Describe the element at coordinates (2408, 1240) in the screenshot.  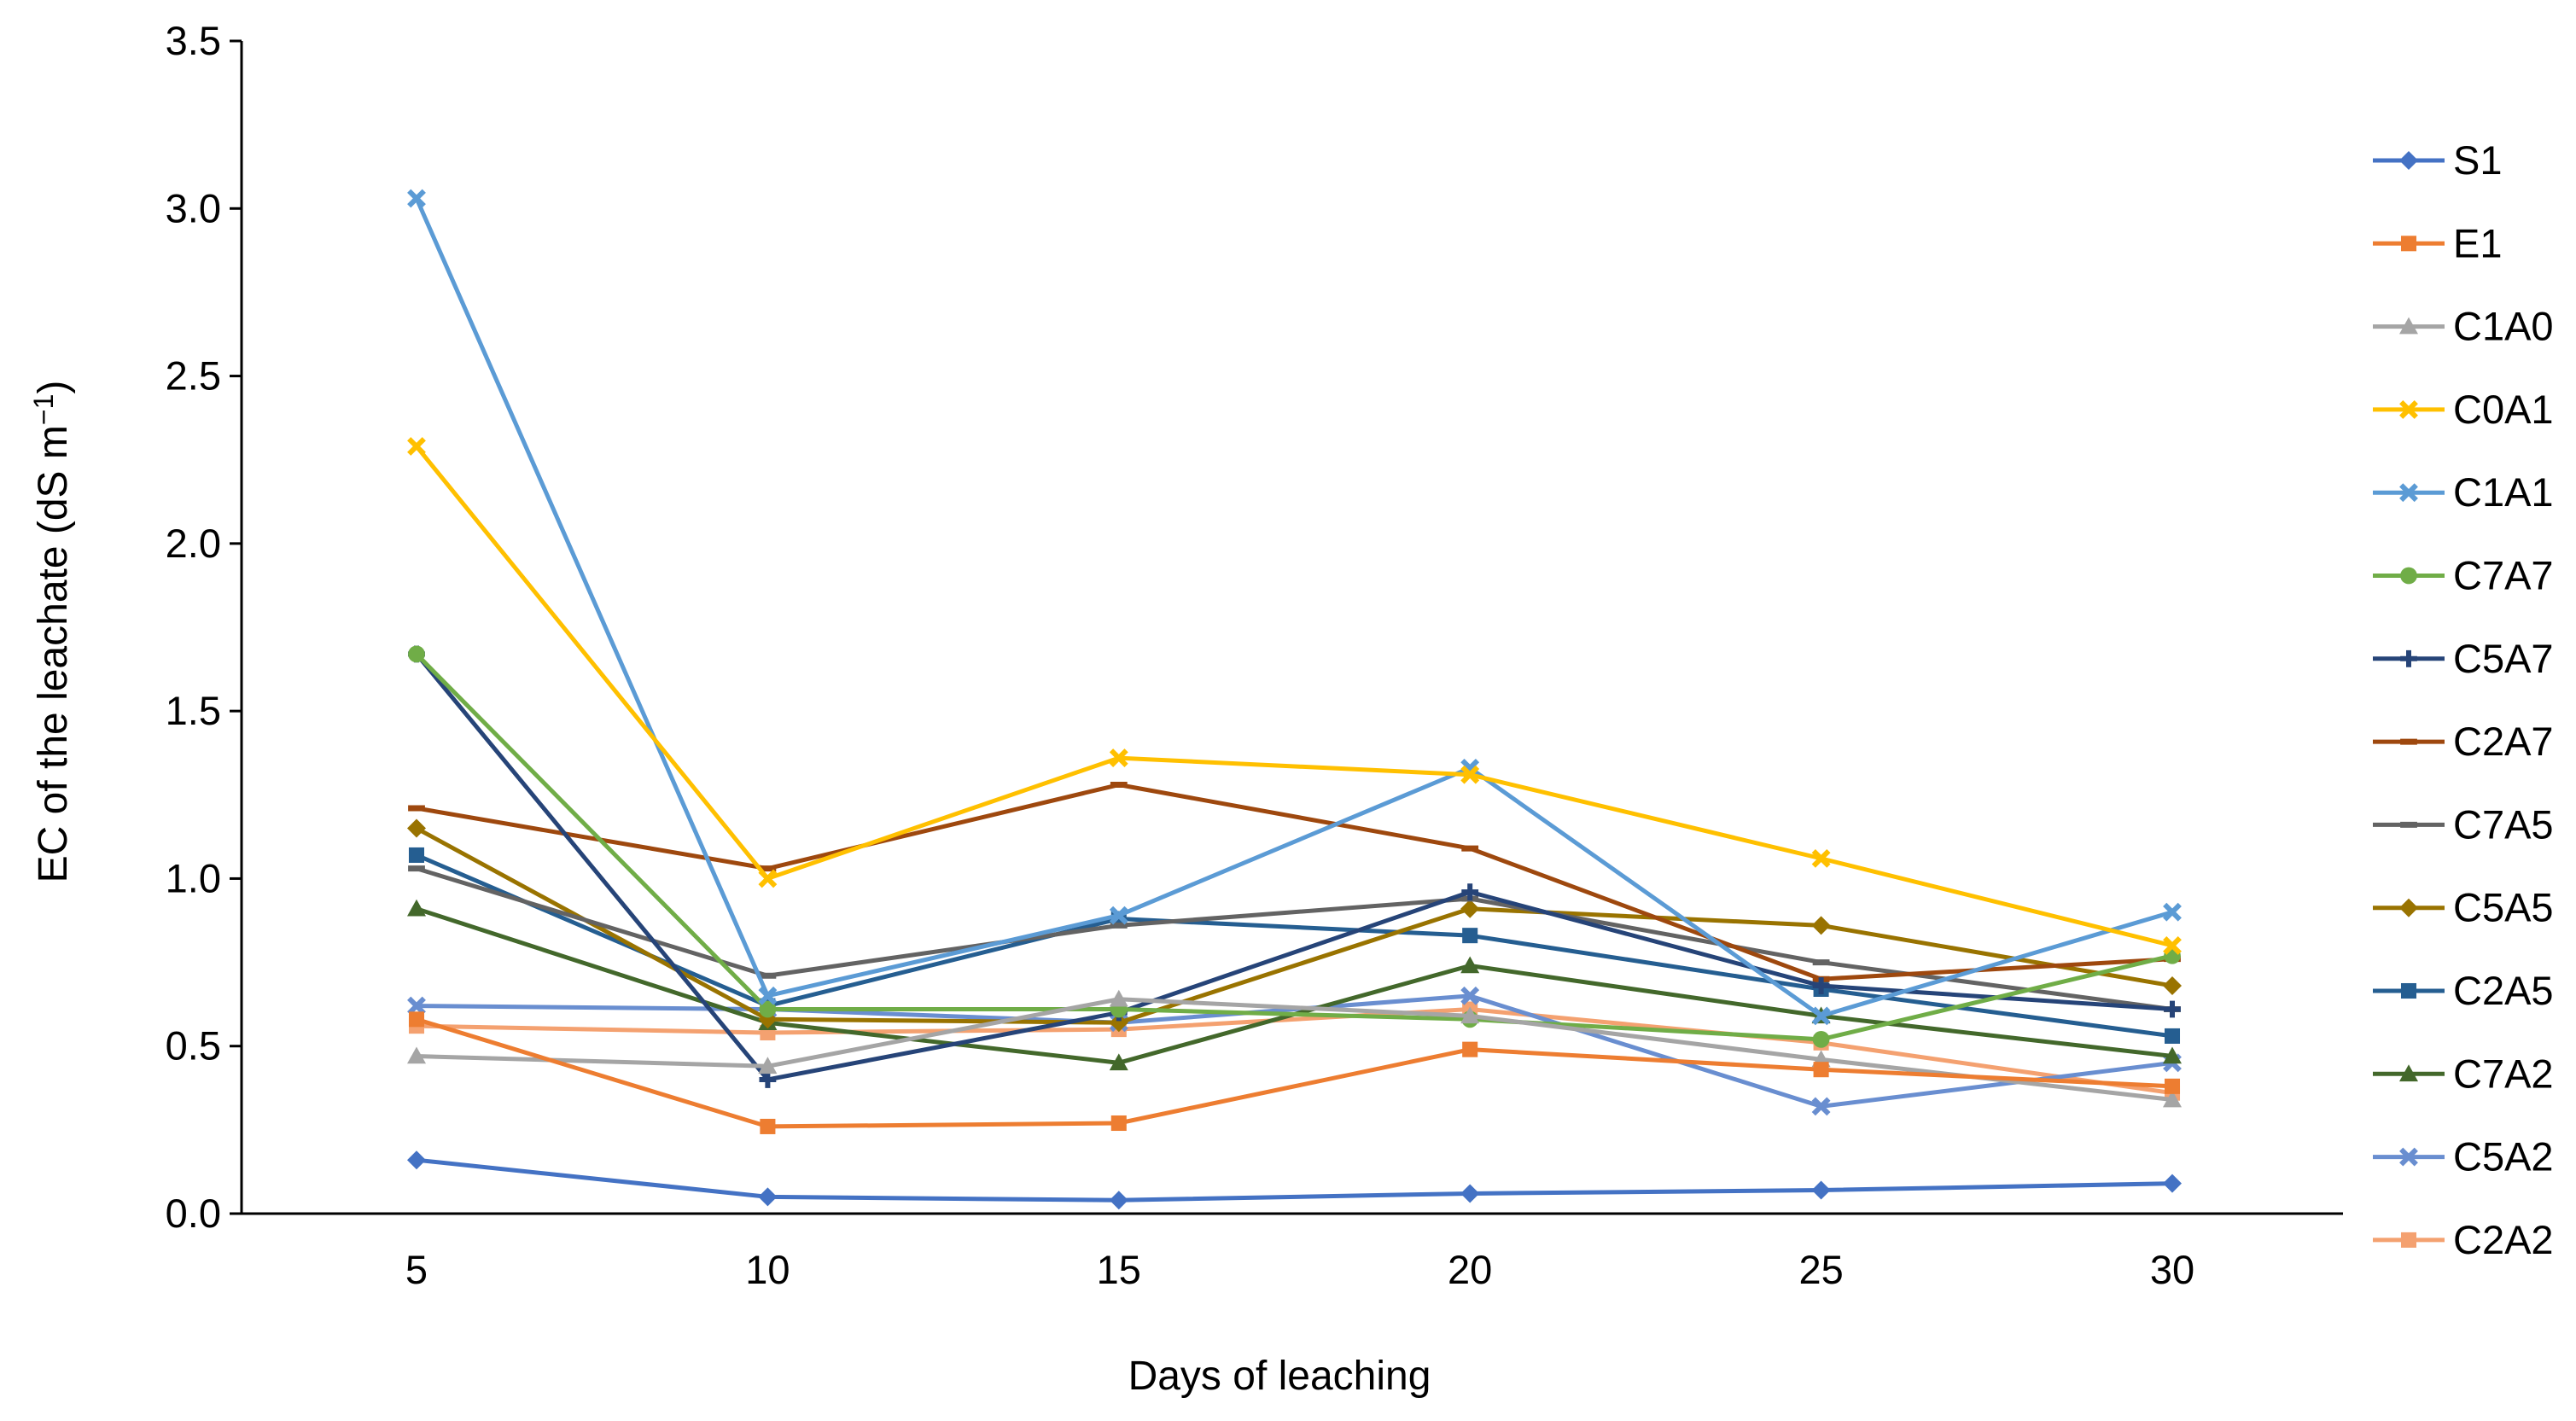
I see `legend-marker-c2a2` at that location.